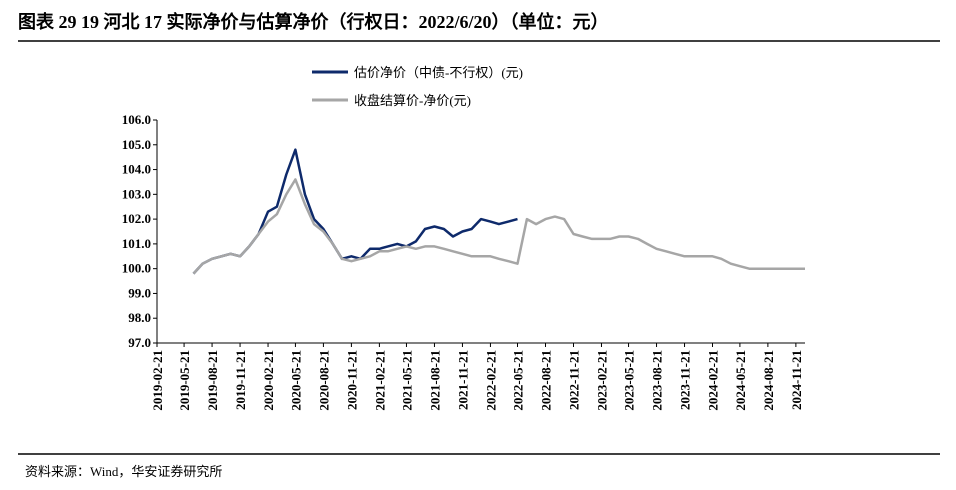 This screenshot has height=490, width=956. I want to click on y-tick-label: 104.0, so click(136, 169).